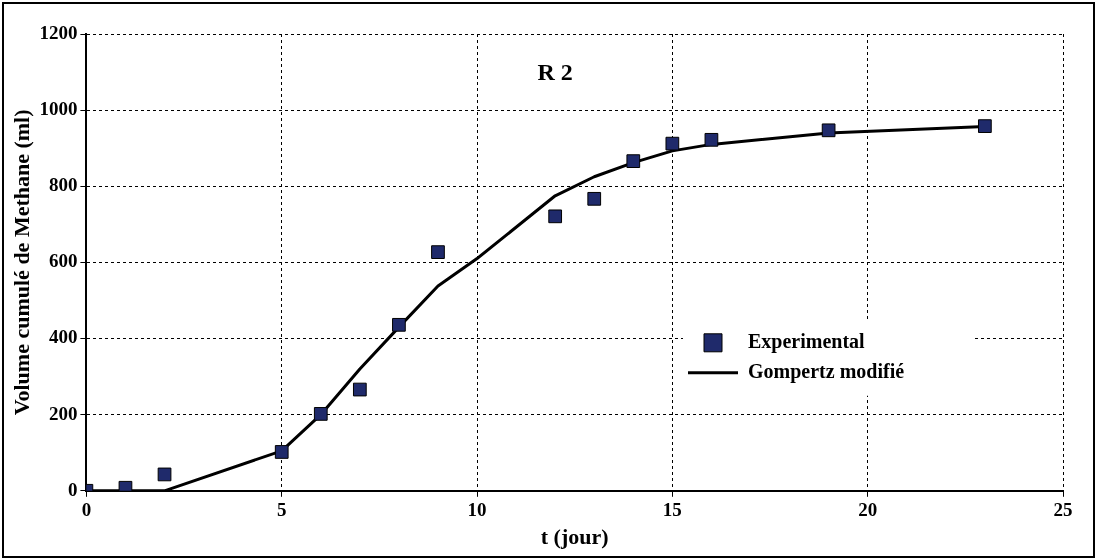 This screenshot has width=1097, height=560. I want to click on x-tick-label: 10, so click(477, 510).